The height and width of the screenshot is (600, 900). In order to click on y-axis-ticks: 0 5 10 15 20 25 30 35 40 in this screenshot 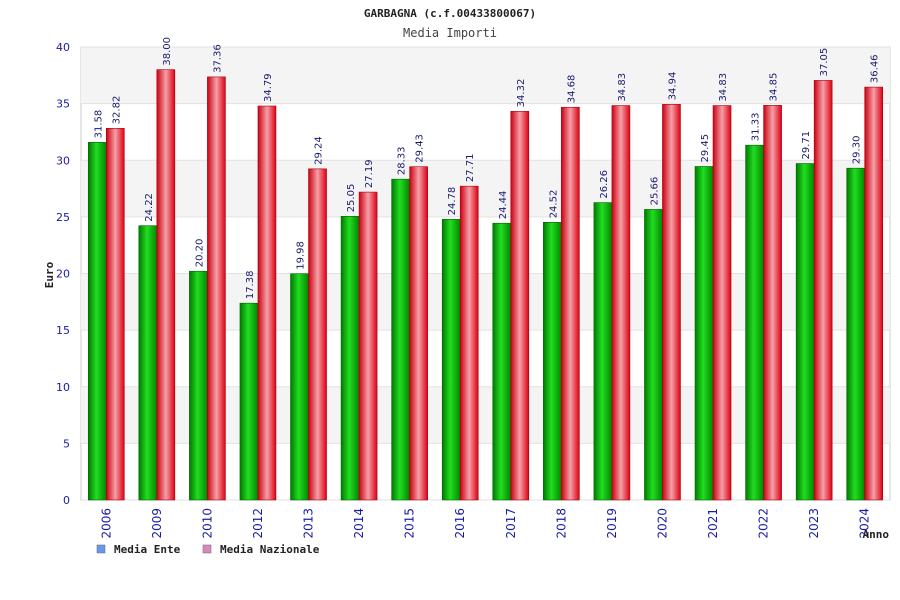, I will do `click(63, 274)`.